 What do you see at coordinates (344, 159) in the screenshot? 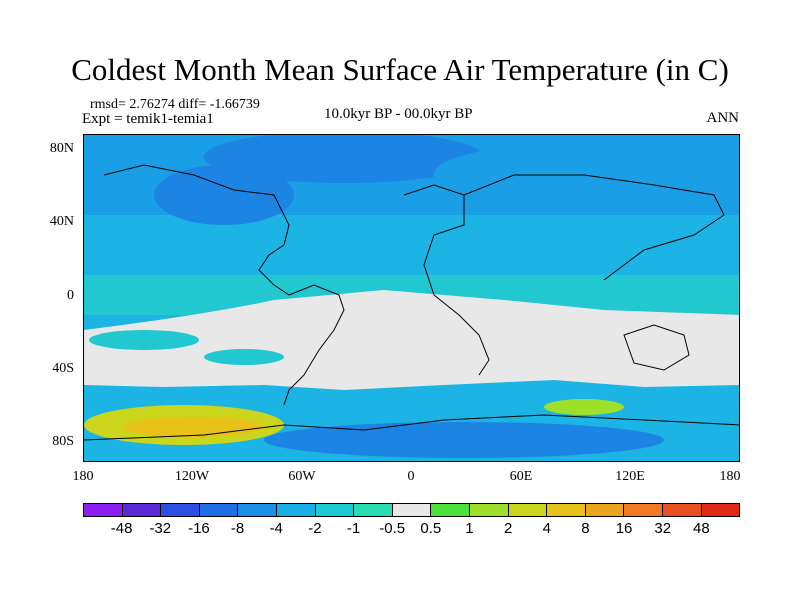
I see `arctic-patch` at bounding box center [344, 159].